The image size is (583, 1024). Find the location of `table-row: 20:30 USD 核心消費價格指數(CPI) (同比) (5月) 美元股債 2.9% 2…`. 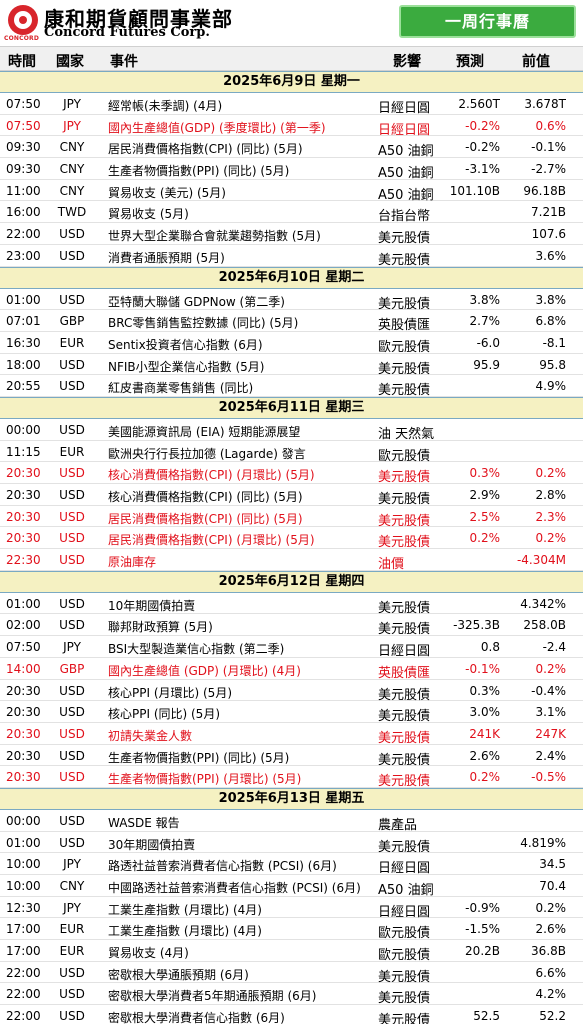

table-row: 20:30 USD 核心消費價格指數(CPI) (同比) (5月) 美元股債 2.9% 2… is located at coordinates (291, 495).